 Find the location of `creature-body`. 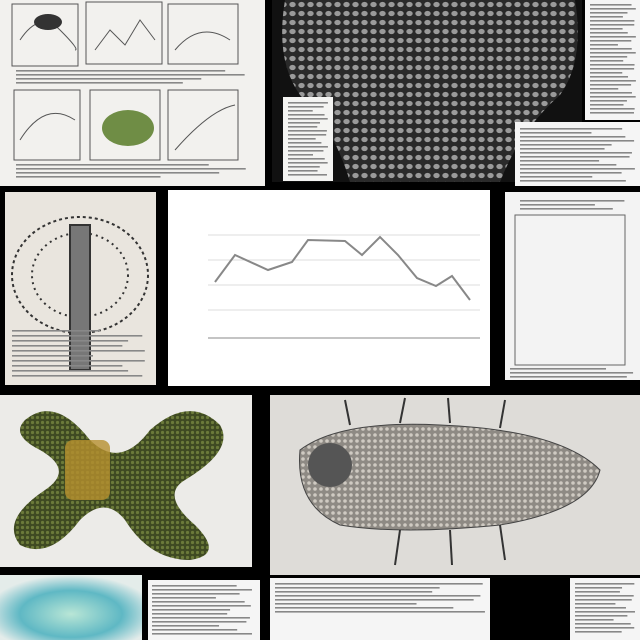

creature-body is located at coordinates (450, 477).